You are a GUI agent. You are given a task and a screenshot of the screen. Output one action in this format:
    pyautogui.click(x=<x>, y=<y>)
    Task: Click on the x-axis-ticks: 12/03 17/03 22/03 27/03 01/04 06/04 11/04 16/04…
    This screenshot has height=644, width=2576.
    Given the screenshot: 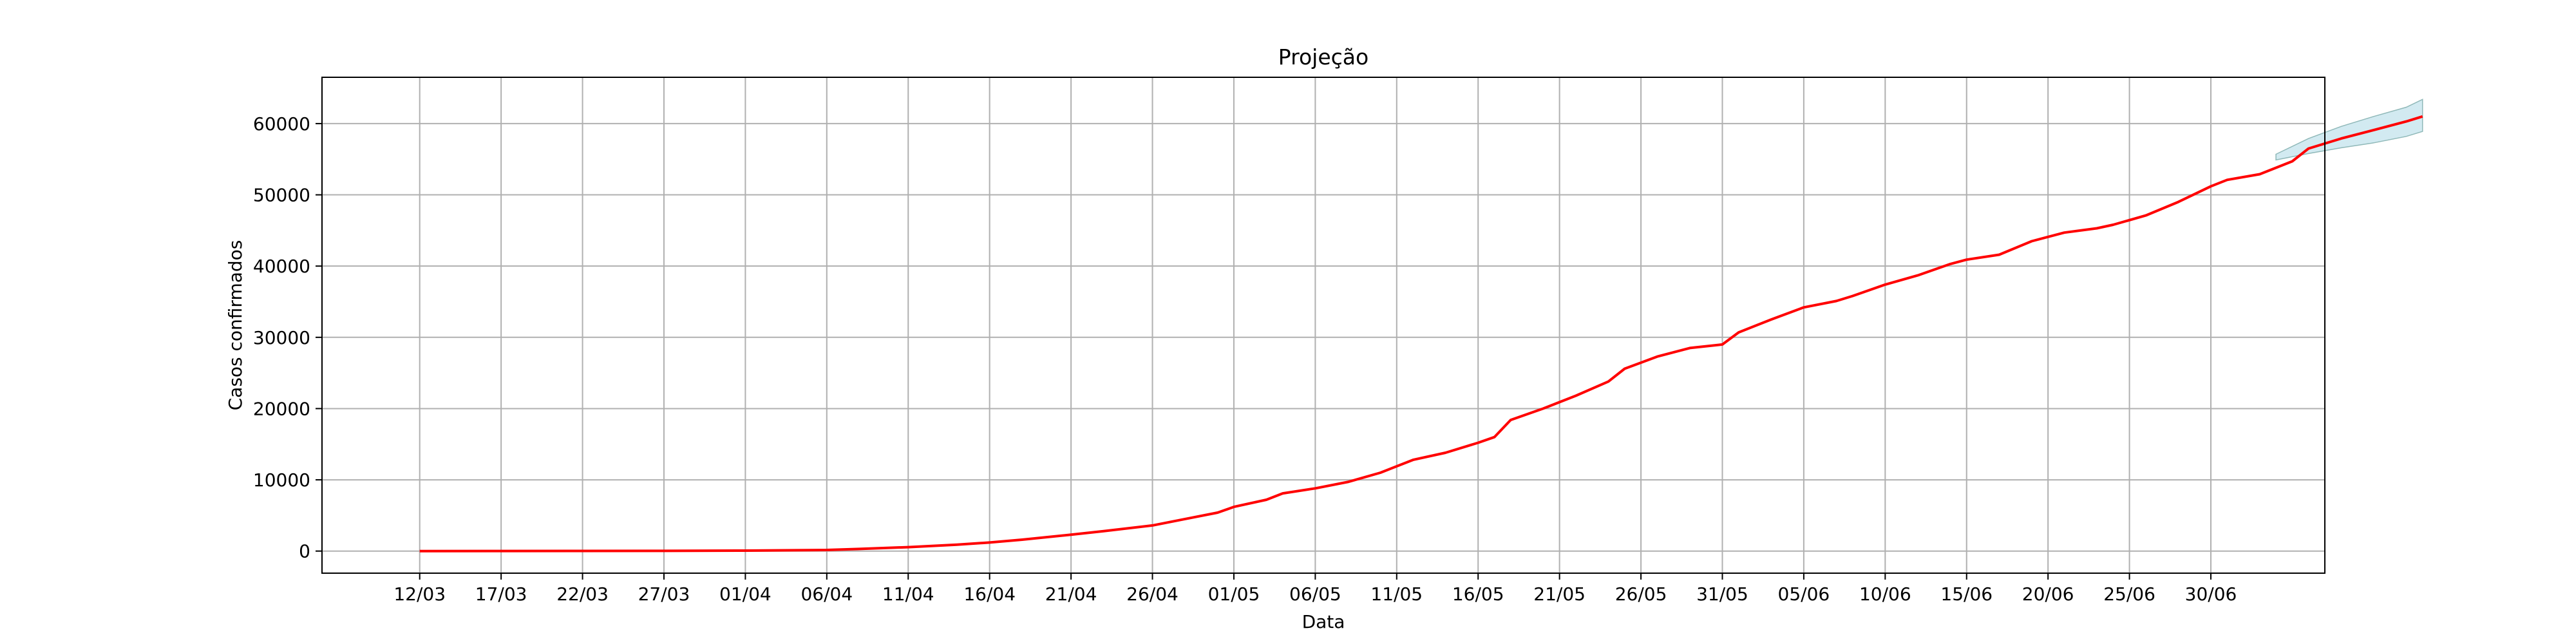 What is the action you would take?
    pyautogui.click(x=1315, y=589)
    